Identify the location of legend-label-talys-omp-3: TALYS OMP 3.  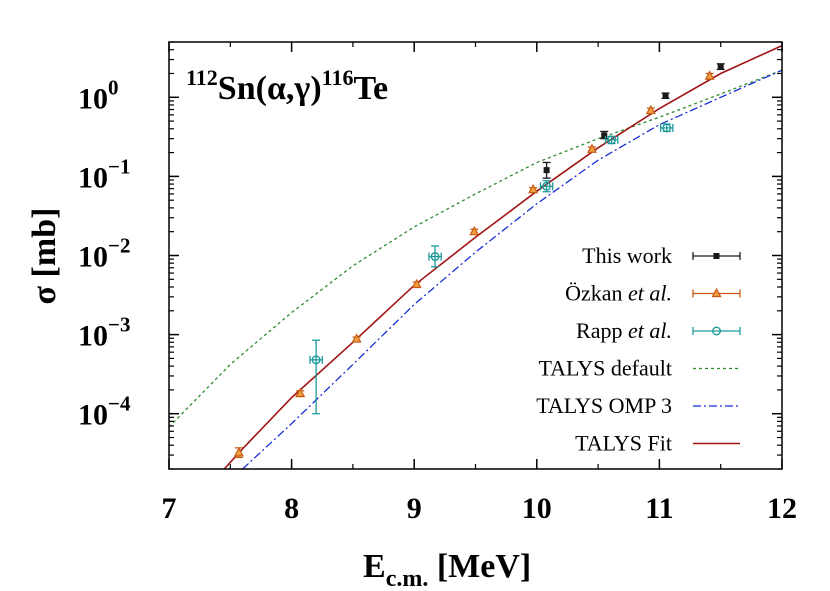
(604, 405).